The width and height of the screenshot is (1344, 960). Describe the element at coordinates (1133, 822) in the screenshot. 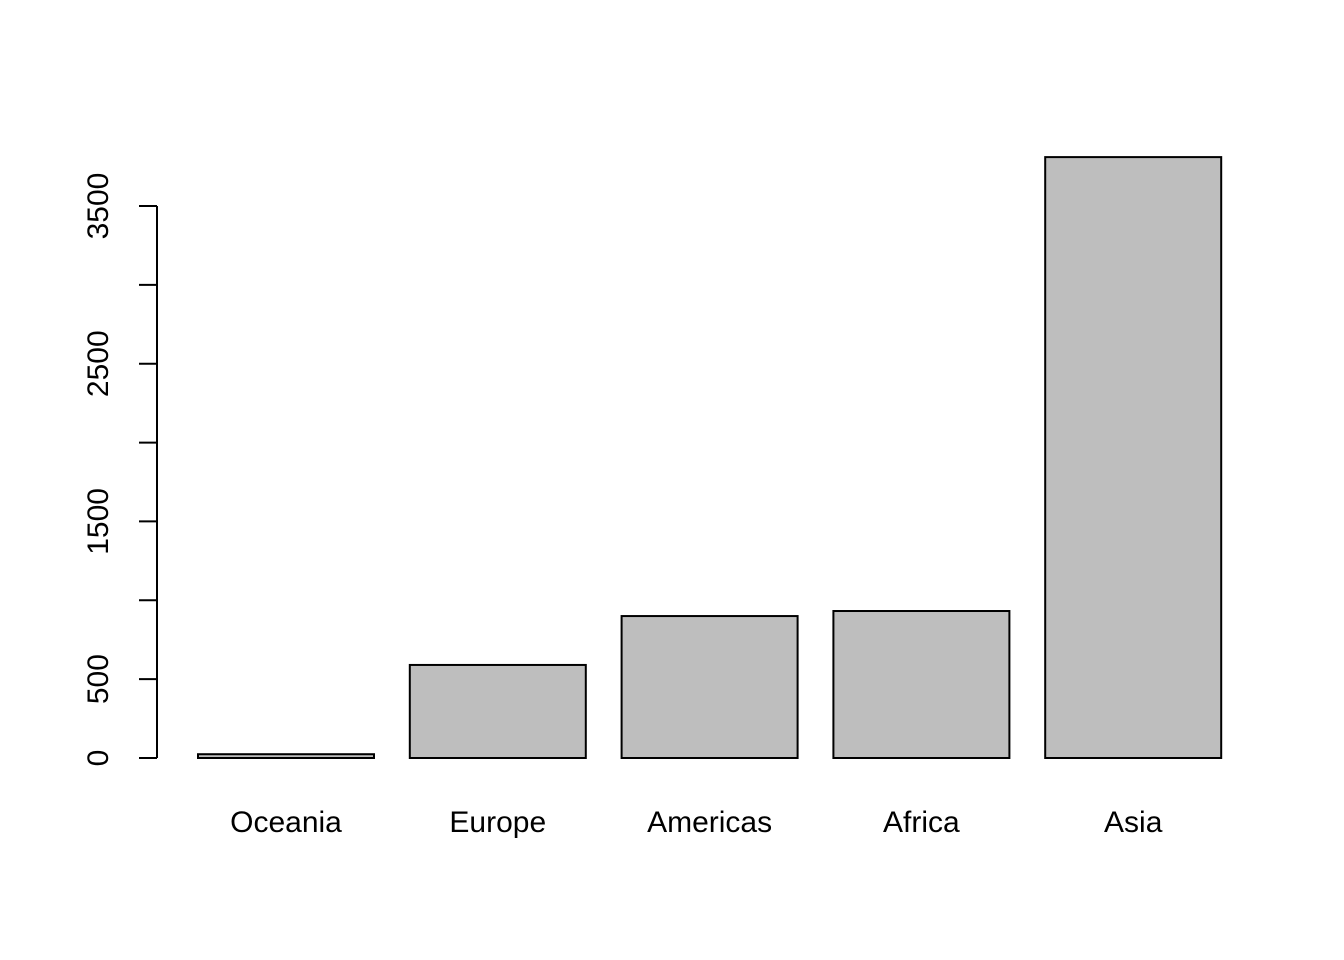

I see `x-tick-label: Asia` at that location.